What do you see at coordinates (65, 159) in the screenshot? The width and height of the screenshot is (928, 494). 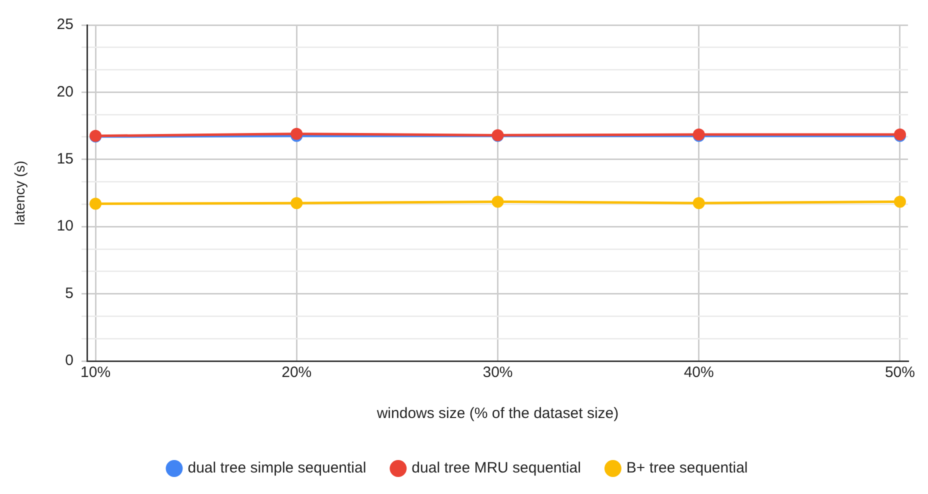 I see `y-tick-label: 15` at bounding box center [65, 159].